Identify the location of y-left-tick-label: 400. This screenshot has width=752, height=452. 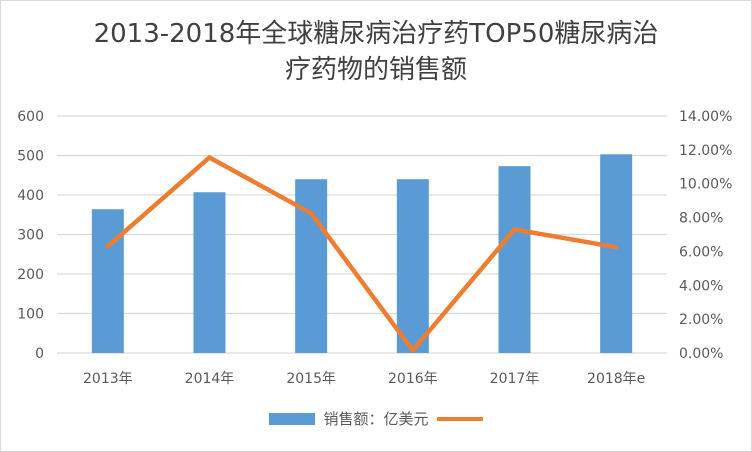
(30, 196).